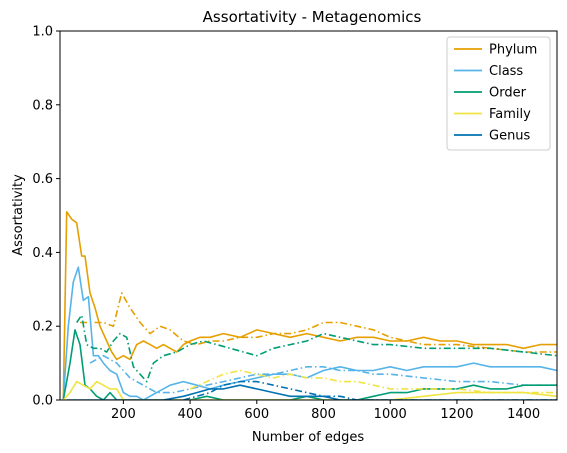  What do you see at coordinates (508, 93) in the screenshot?
I see `legend-label-order: Order` at bounding box center [508, 93].